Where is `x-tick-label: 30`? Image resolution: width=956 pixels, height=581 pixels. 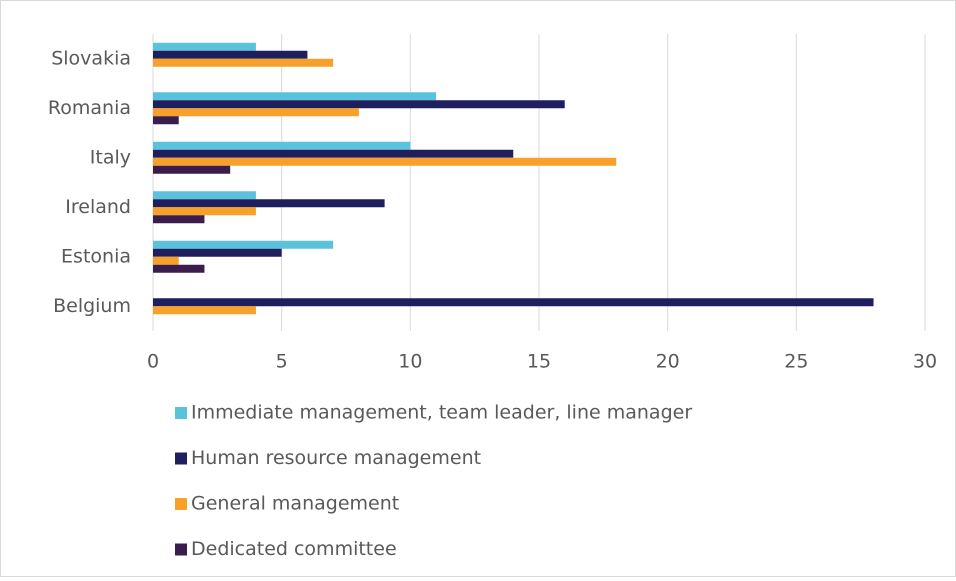 x-tick-label: 30 is located at coordinates (925, 362).